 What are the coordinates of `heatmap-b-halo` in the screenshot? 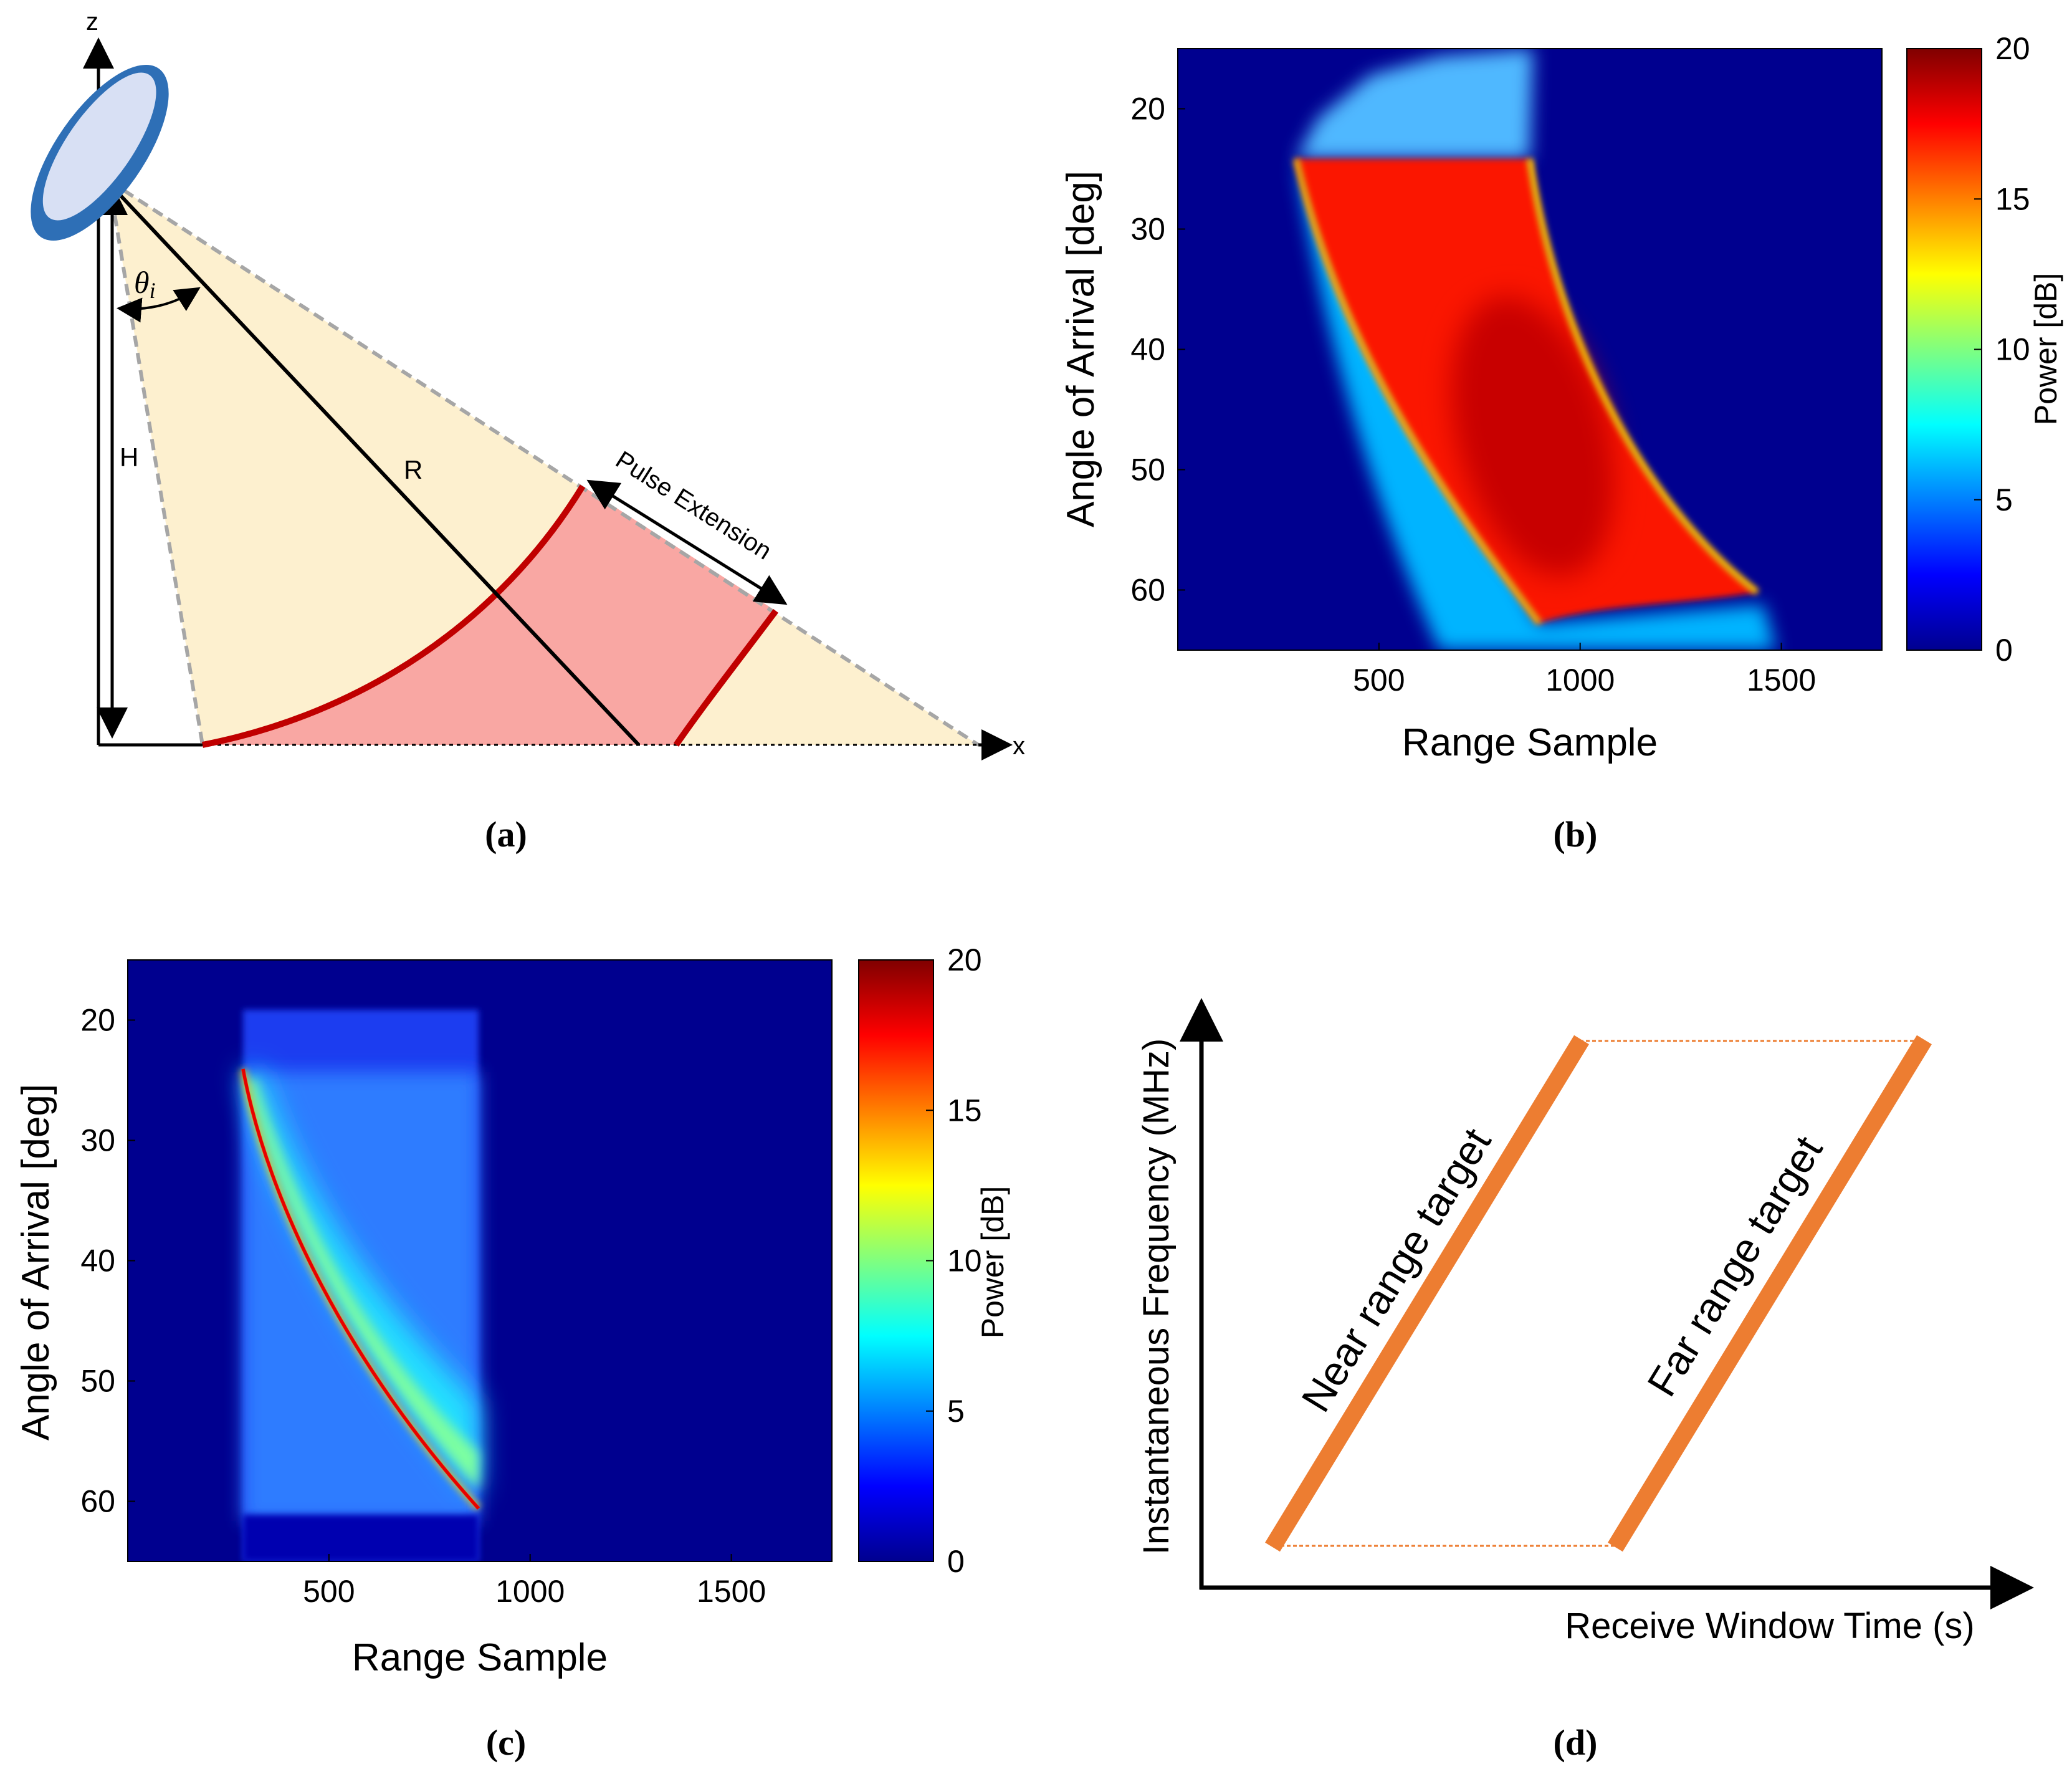 It's located at (1536, 404).